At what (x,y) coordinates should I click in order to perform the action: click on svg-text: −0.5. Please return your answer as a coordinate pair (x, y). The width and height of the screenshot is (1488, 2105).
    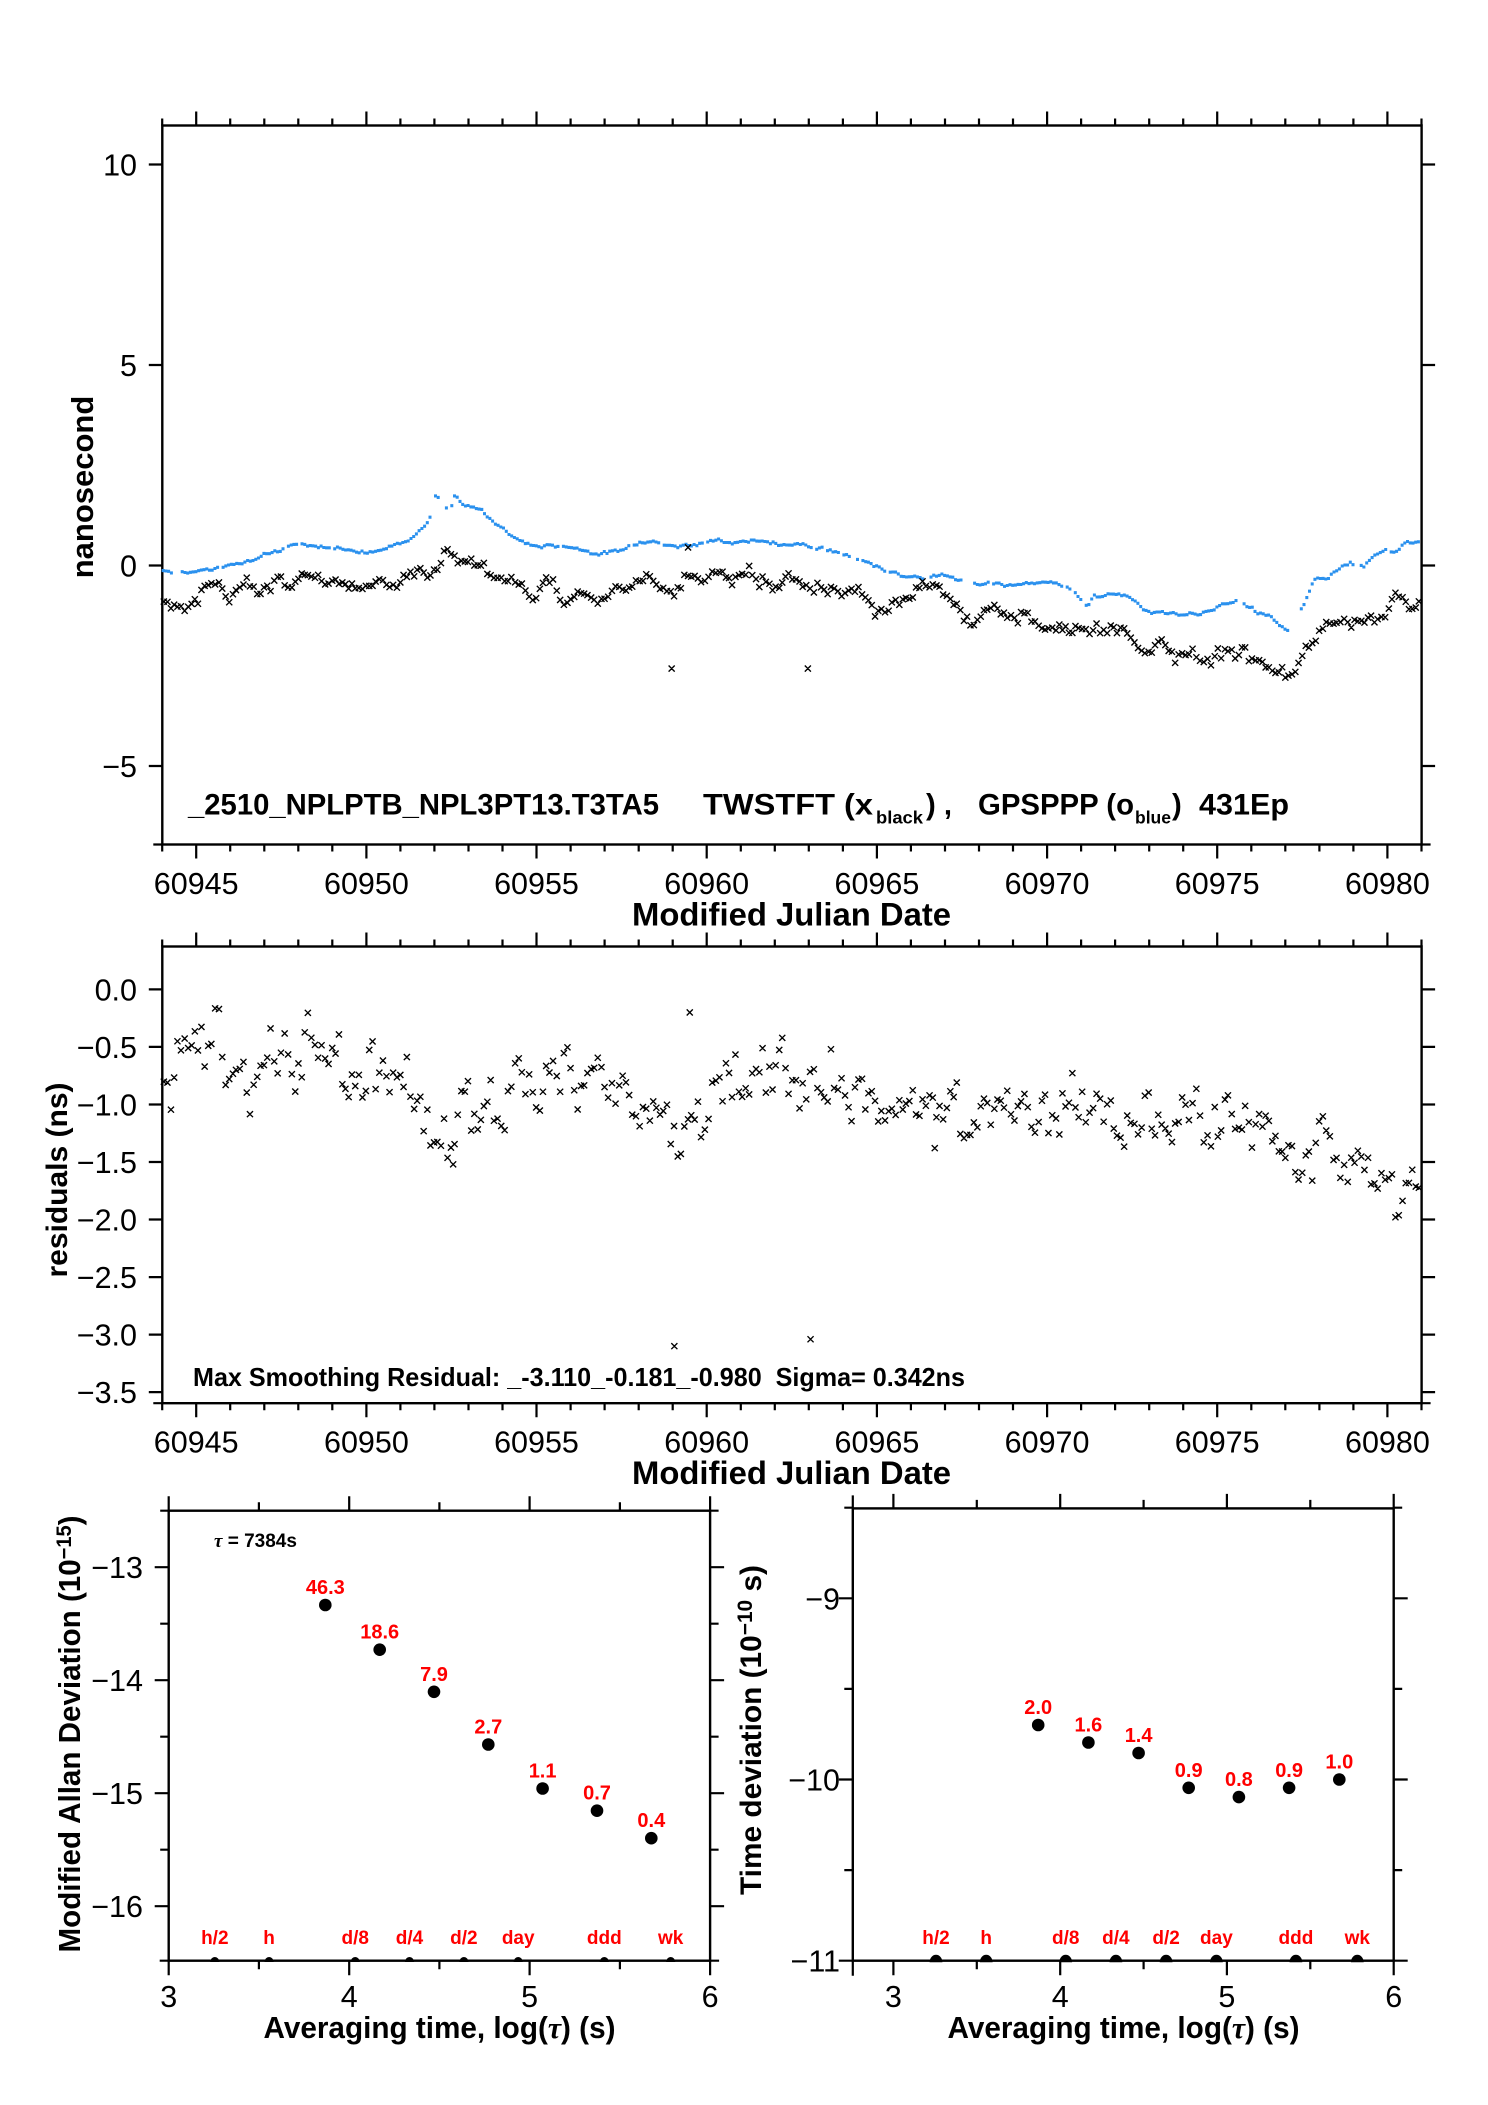
    Looking at the image, I should click on (107, 1048).